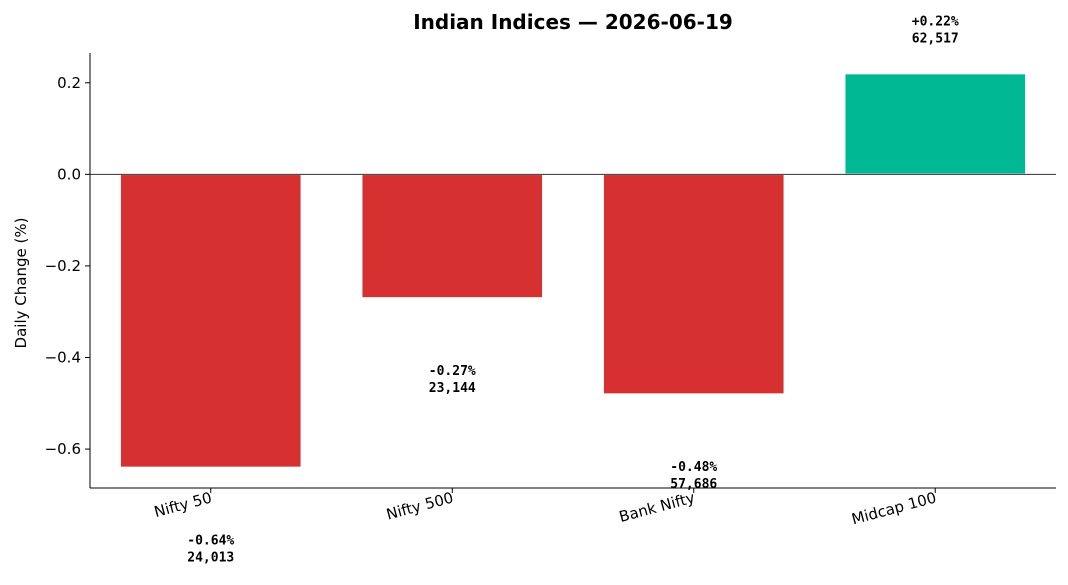 Image resolution: width=1068 pixels, height=585 pixels. Describe the element at coordinates (21, 283) in the screenshot. I see `y-axis-label: Daily Change (%)` at that location.